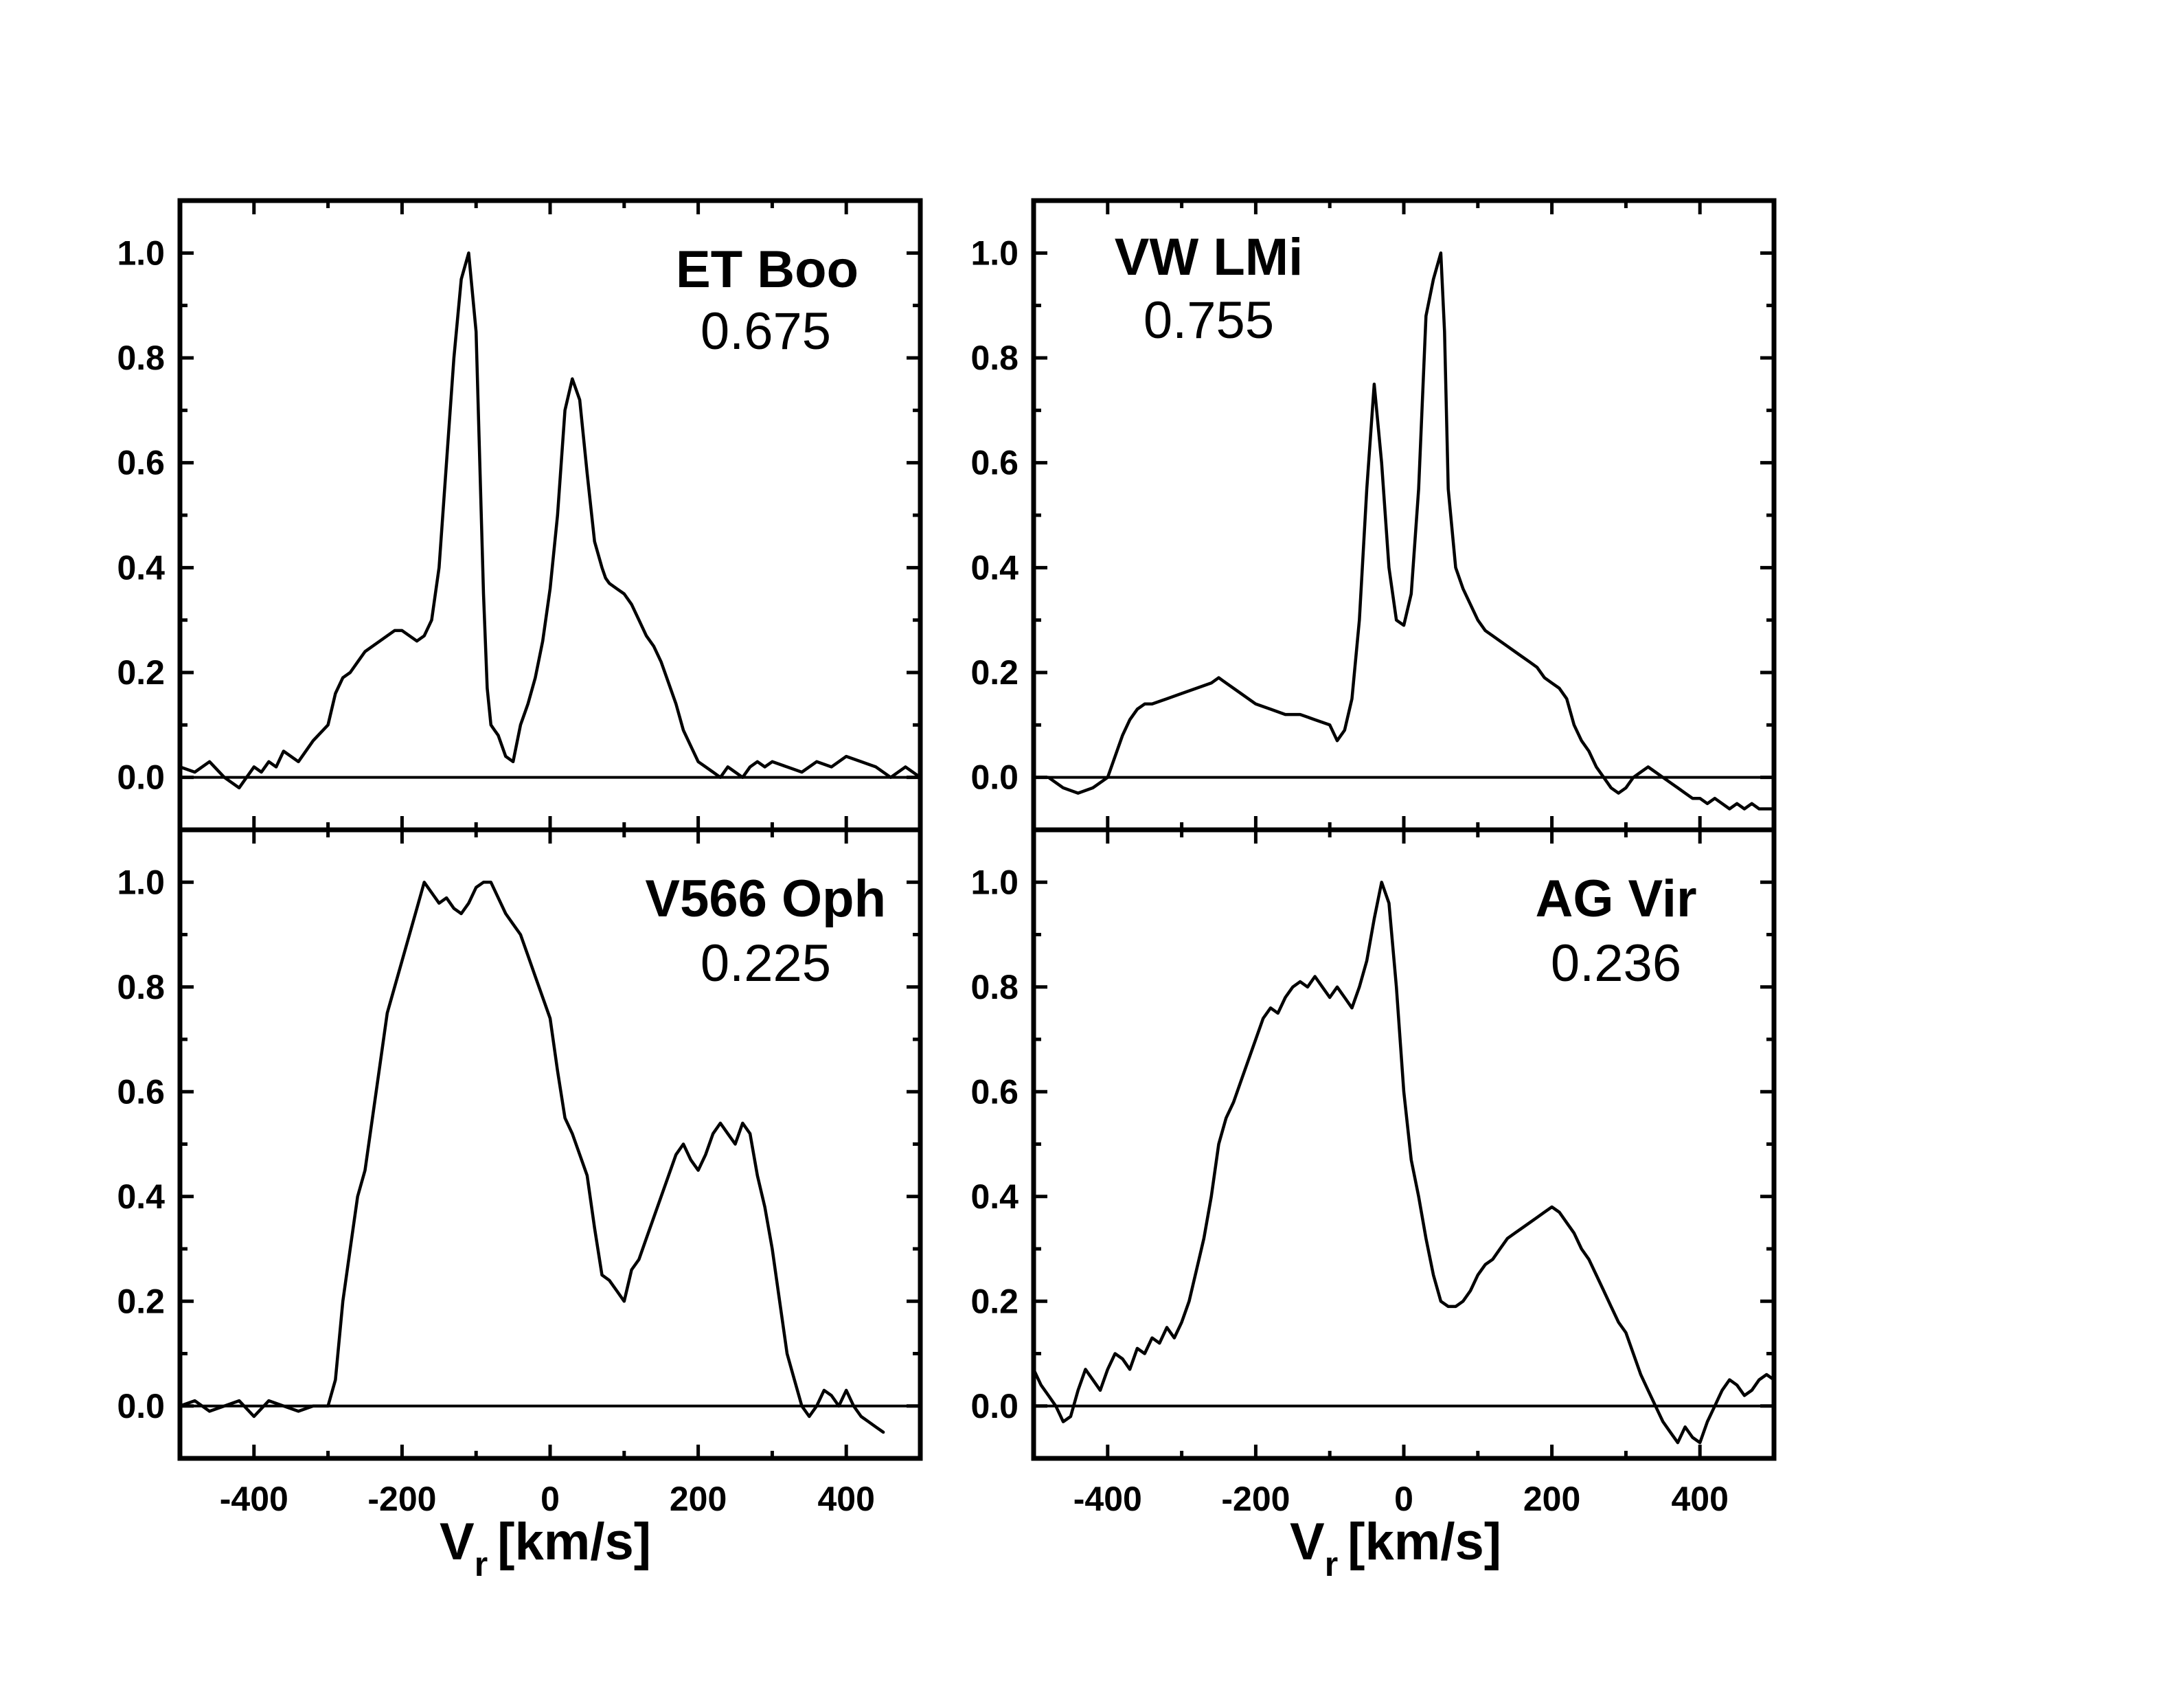 This screenshot has width=2184, height=1683. Describe the element at coordinates (550, 520) in the screenshot. I see `series-line-et-boo` at that location.